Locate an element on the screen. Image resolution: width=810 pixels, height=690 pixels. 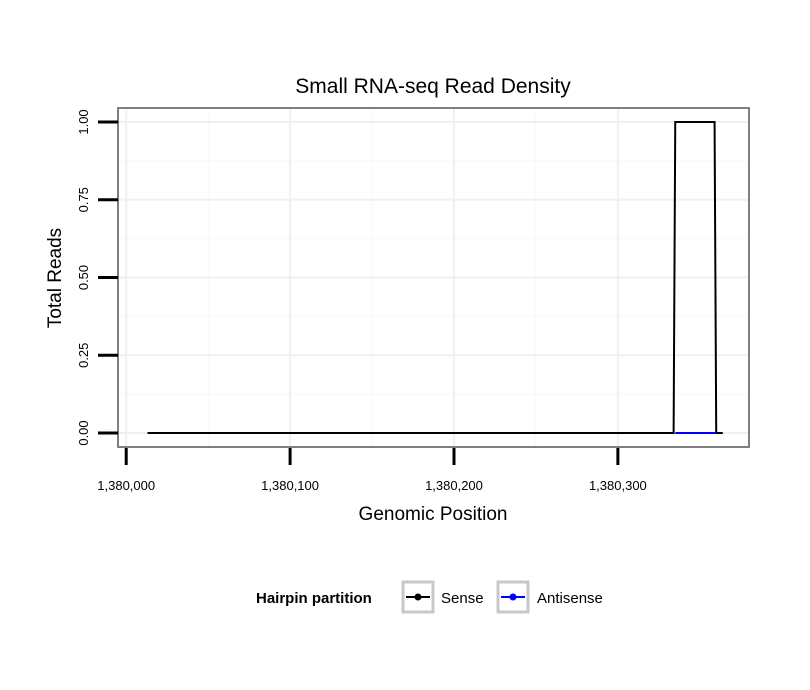
legend-entry-antisense: Antisense is located at coordinates (549, 597).